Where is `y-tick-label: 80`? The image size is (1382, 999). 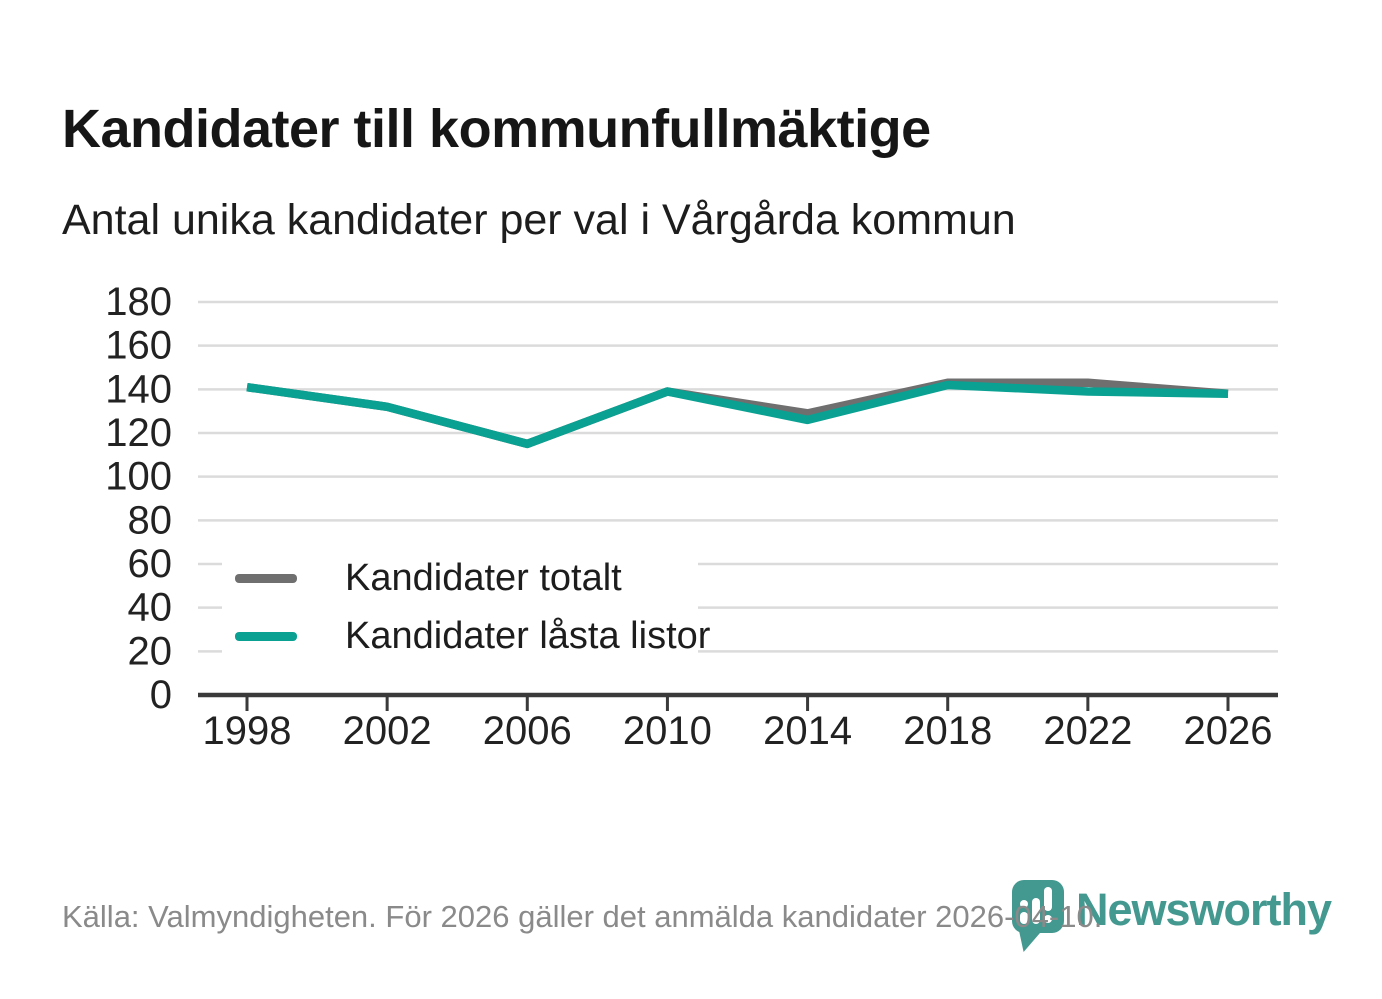 y-tick-label: 80 is located at coordinates (150, 520).